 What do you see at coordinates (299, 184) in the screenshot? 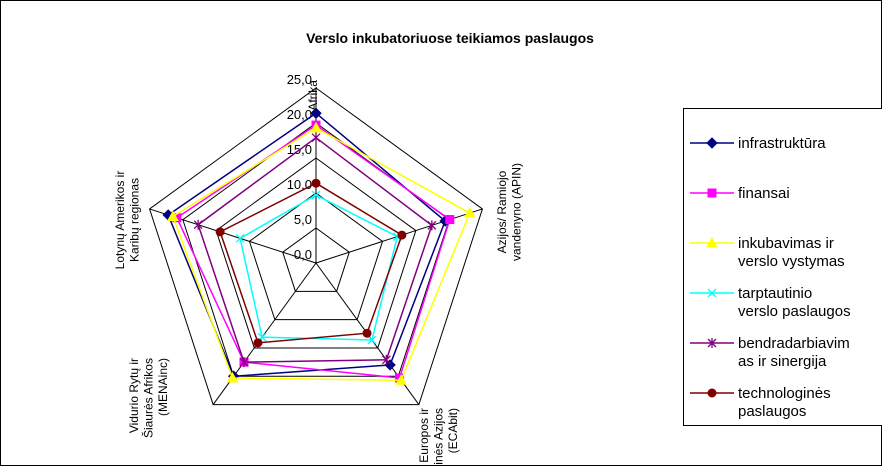
I see `r-tick-label: 10,0` at bounding box center [299, 184].